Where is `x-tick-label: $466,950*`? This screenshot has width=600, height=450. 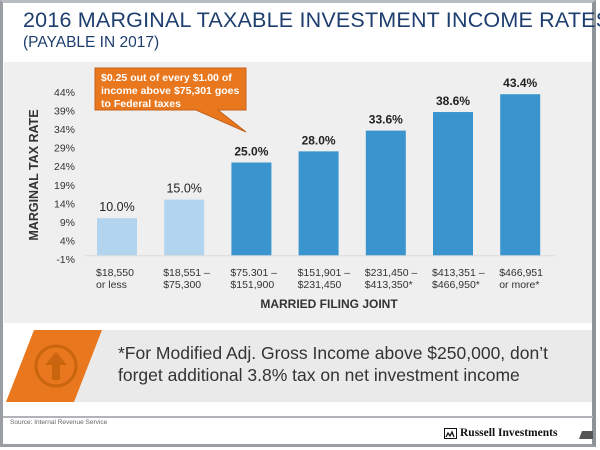 x-tick-label: $466,950* is located at coordinates (456, 285).